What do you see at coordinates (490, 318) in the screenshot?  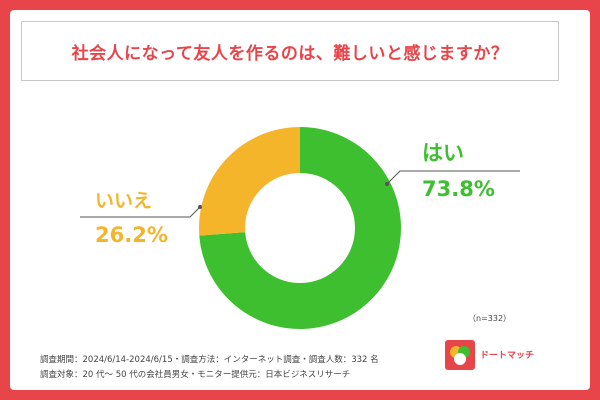 I see `sample-size-label: （n=332）` at bounding box center [490, 318].